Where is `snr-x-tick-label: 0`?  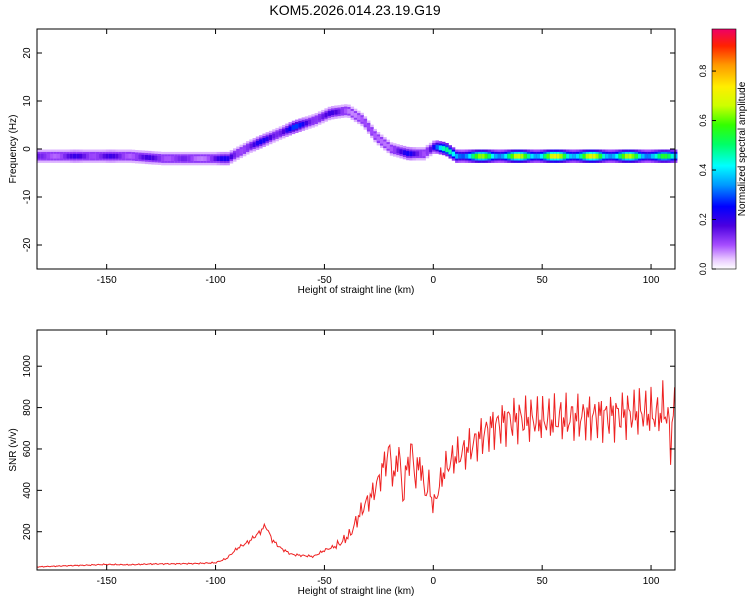 snr-x-tick-label: 0 is located at coordinates (434, 581).